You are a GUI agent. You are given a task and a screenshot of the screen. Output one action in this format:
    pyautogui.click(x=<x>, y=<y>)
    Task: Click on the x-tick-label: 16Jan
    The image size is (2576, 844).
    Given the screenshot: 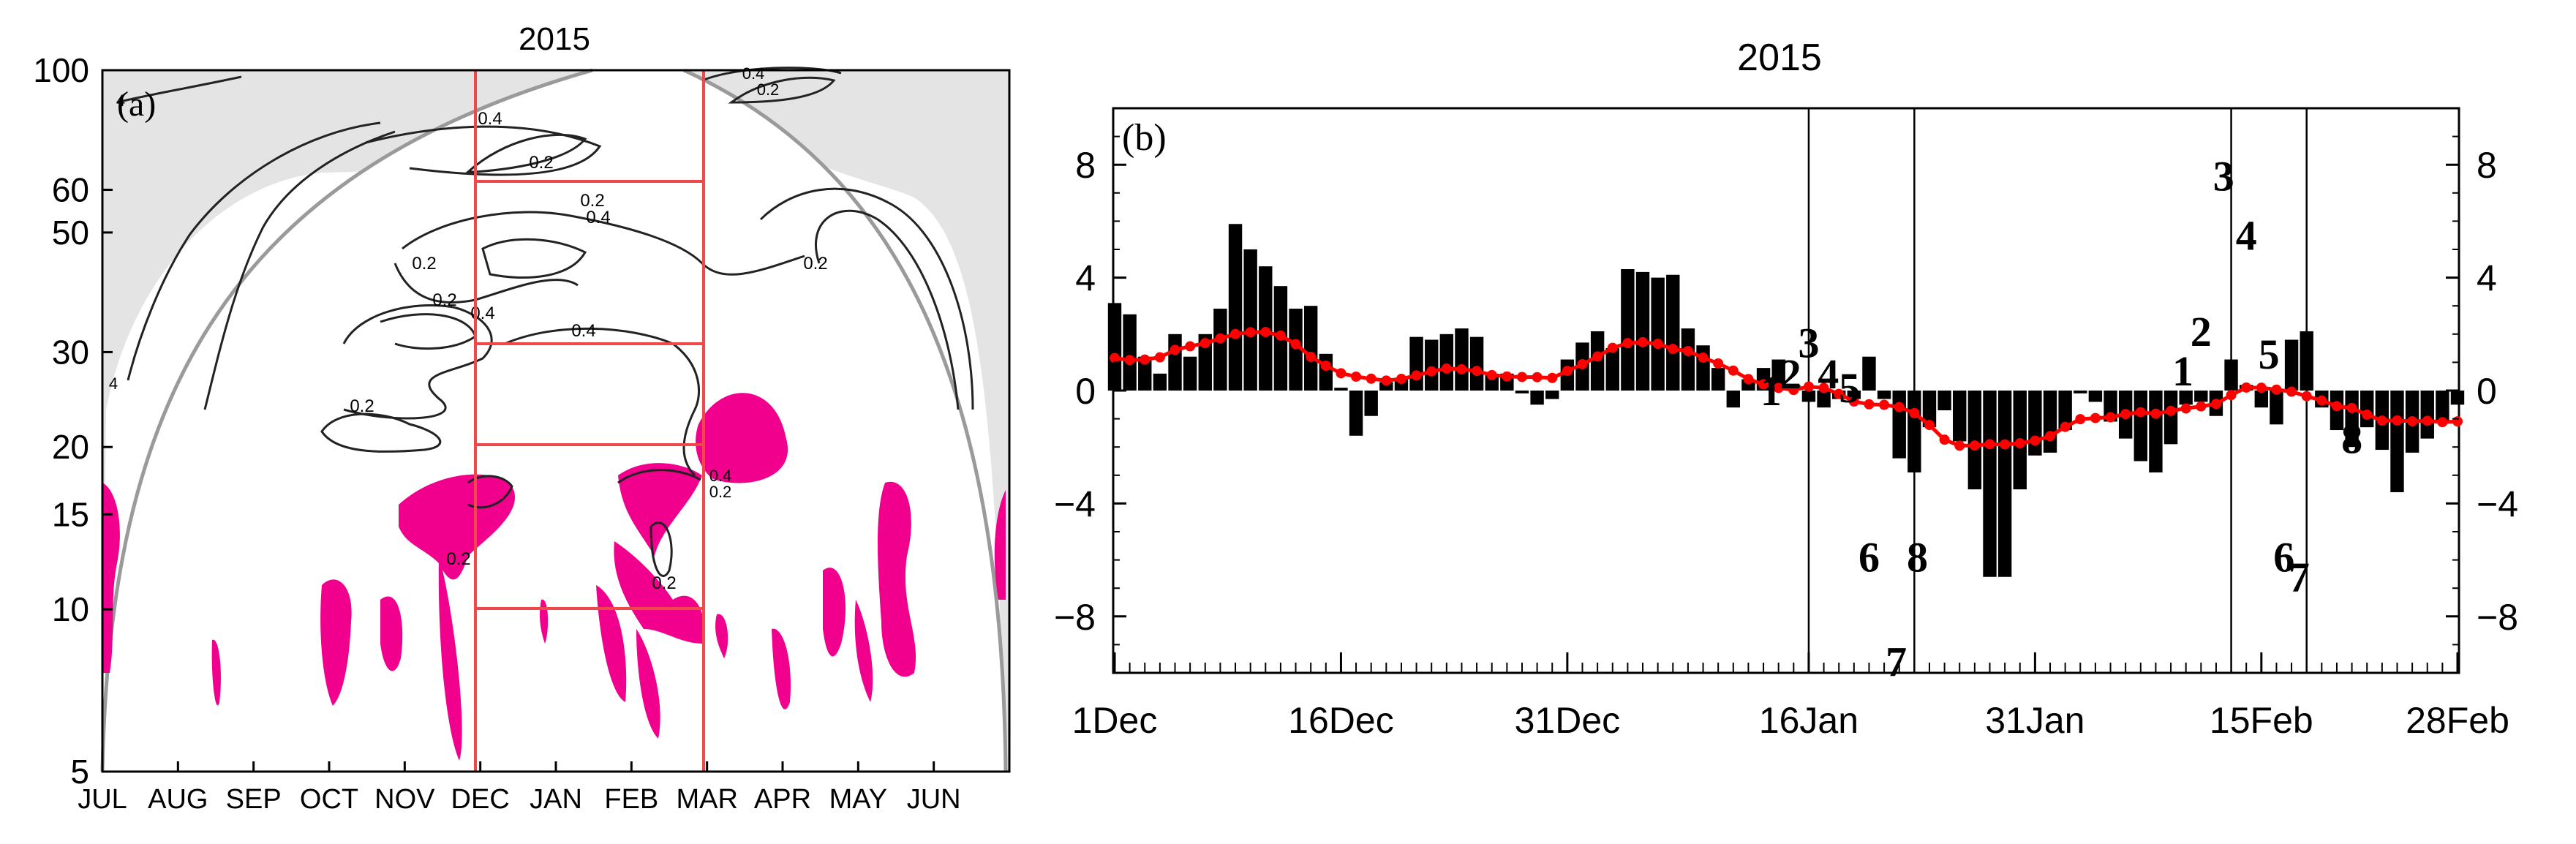 What is the action you would take?
    pyautogui.click(x=1808, y=720)
    